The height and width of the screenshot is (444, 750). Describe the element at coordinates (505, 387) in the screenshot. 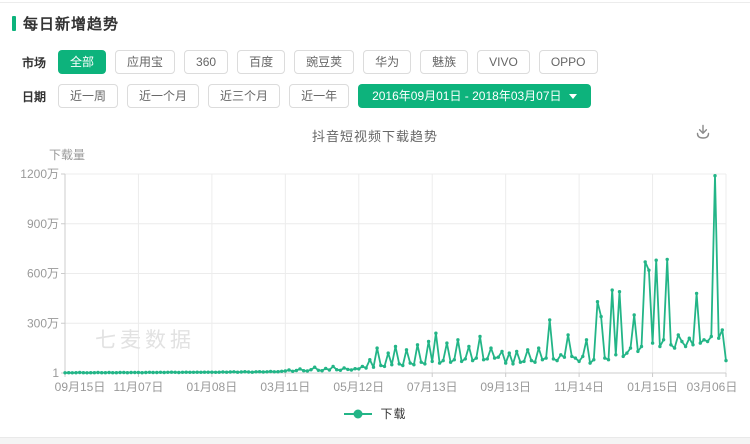

I see `svg-text: 09月13日` at that location.